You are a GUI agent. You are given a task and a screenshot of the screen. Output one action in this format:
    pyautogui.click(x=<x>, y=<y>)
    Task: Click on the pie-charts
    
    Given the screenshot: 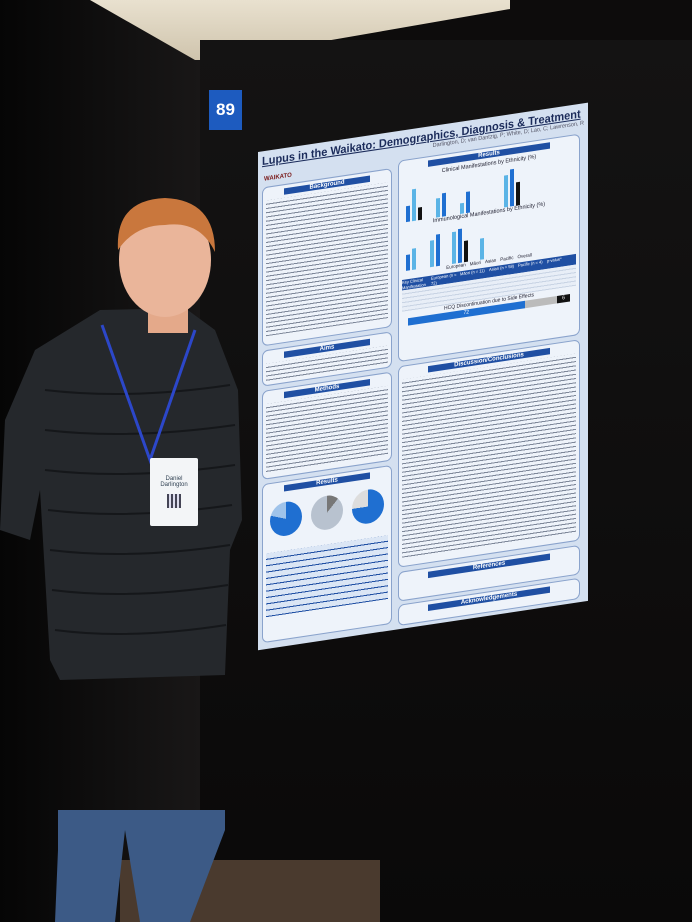 What is the action you would take?
    pyautogui.click(x=327, y=513)
    